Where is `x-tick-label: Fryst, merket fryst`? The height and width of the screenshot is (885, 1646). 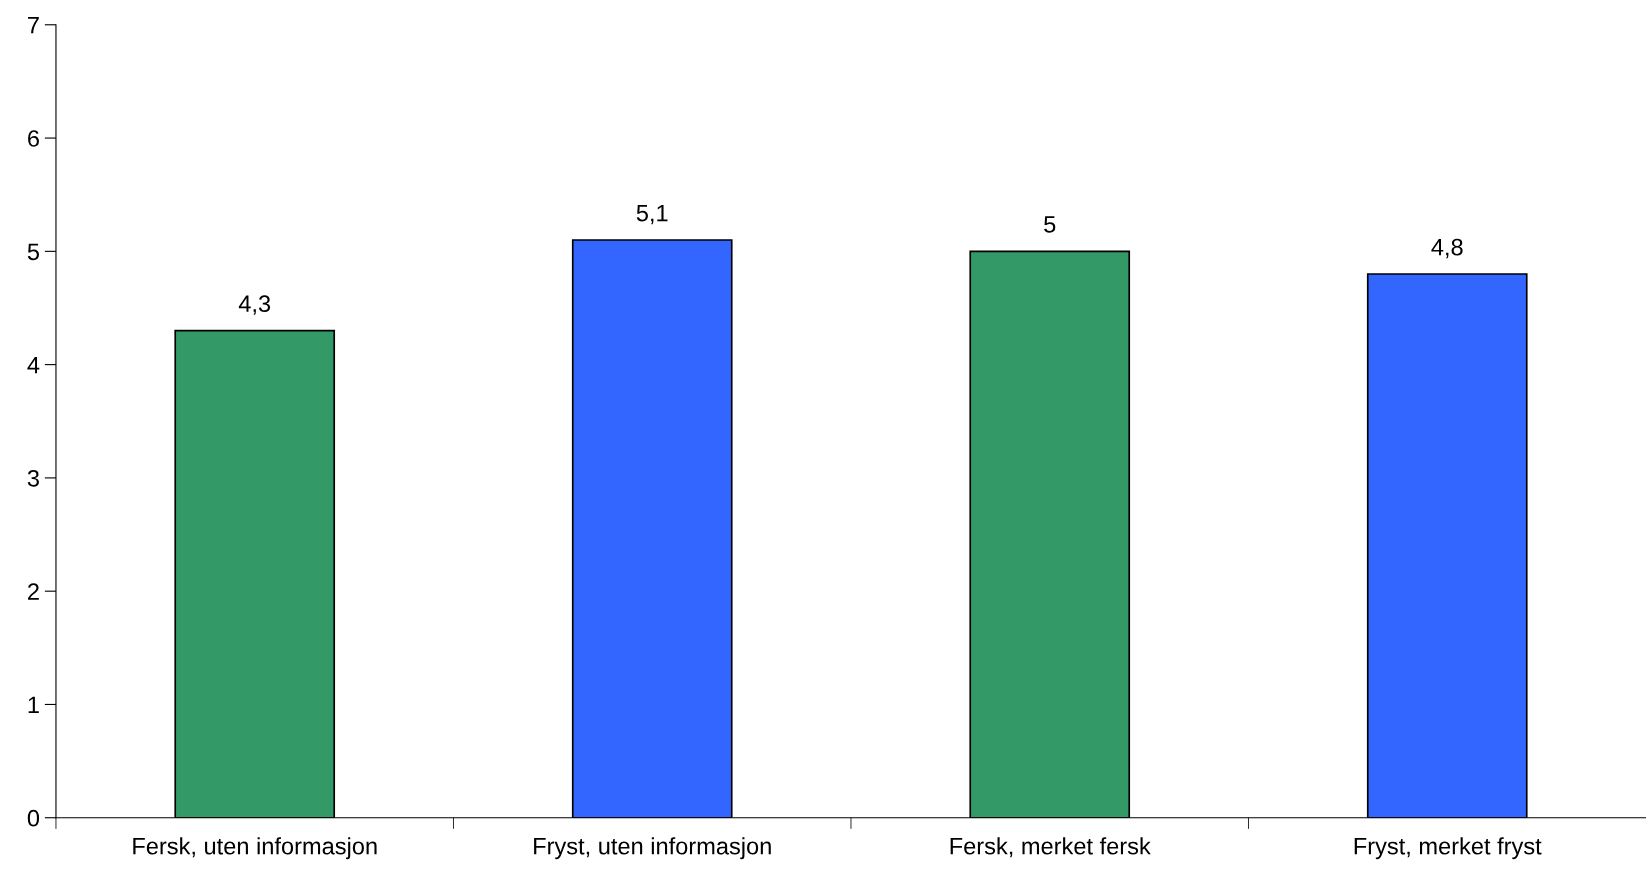
x-tick-label: Fryst, merket fryst is located at coordinates (1448, 848).